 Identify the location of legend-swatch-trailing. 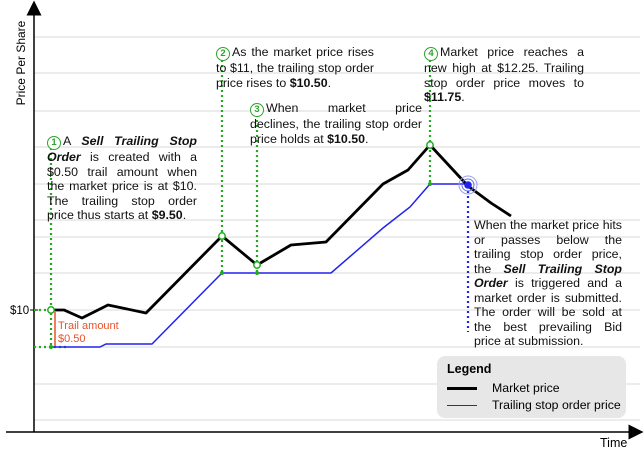
(462, 405).